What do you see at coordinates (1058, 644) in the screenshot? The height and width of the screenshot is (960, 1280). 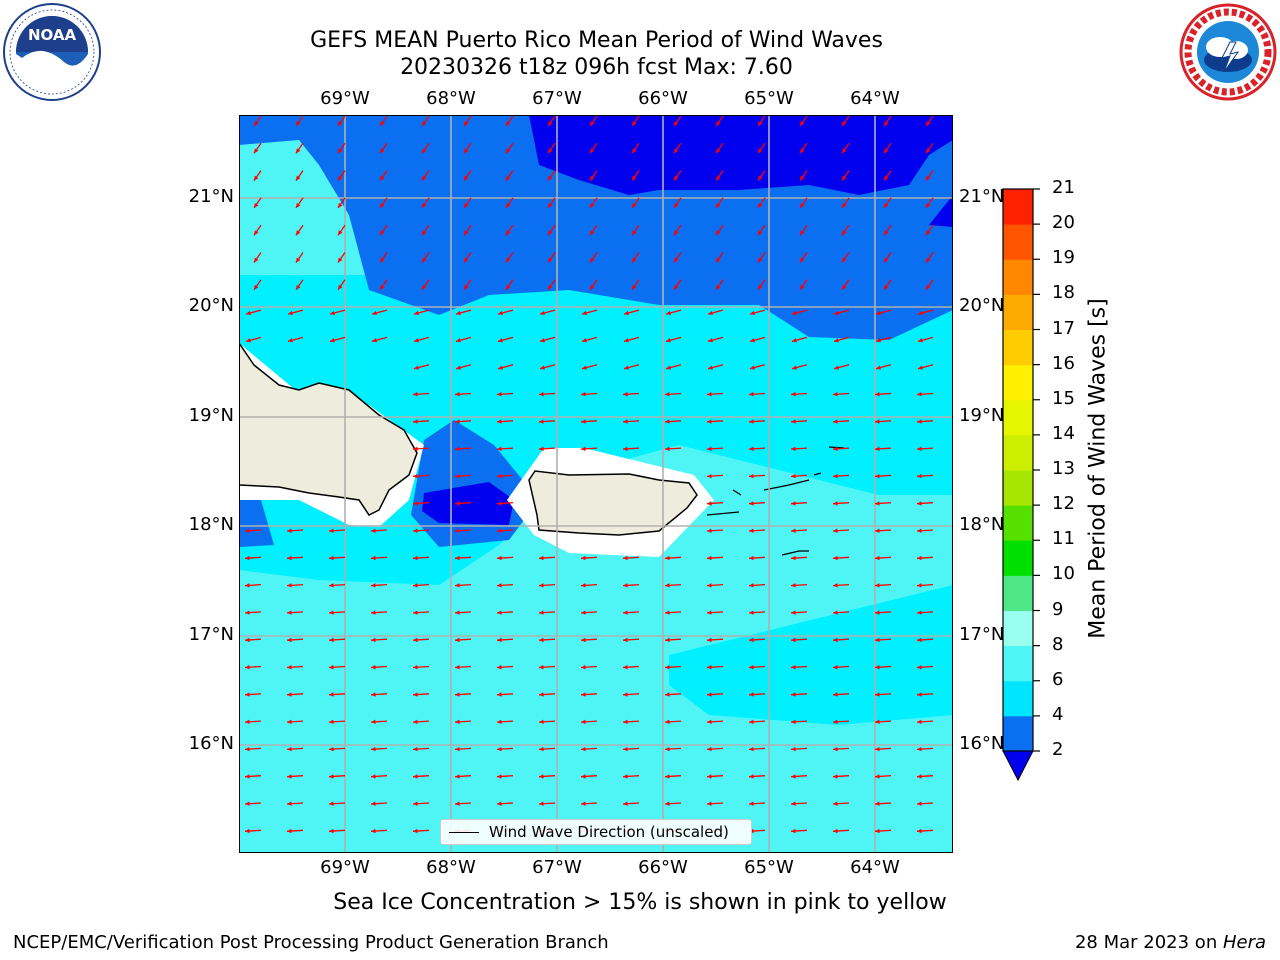 I see `colorbar-tick-label: 8` at bounding box center [1058, 644].